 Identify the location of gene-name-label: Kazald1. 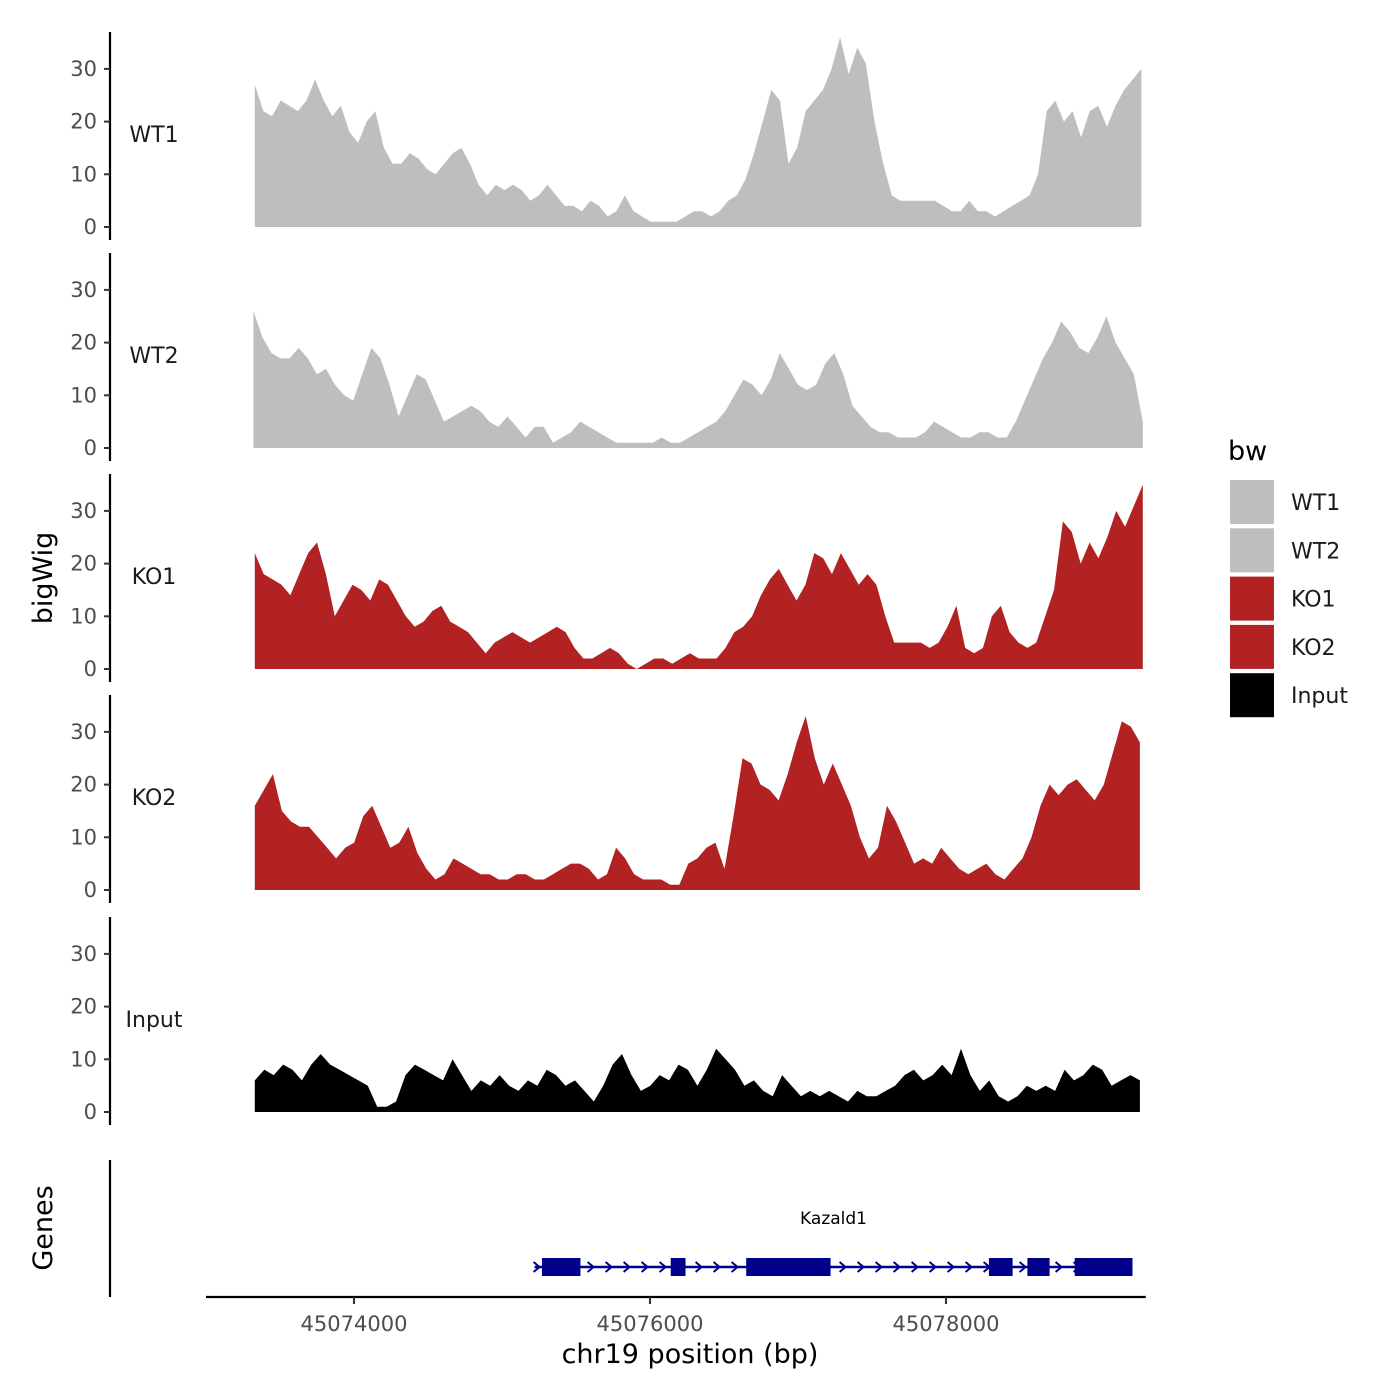
(833, 1219).